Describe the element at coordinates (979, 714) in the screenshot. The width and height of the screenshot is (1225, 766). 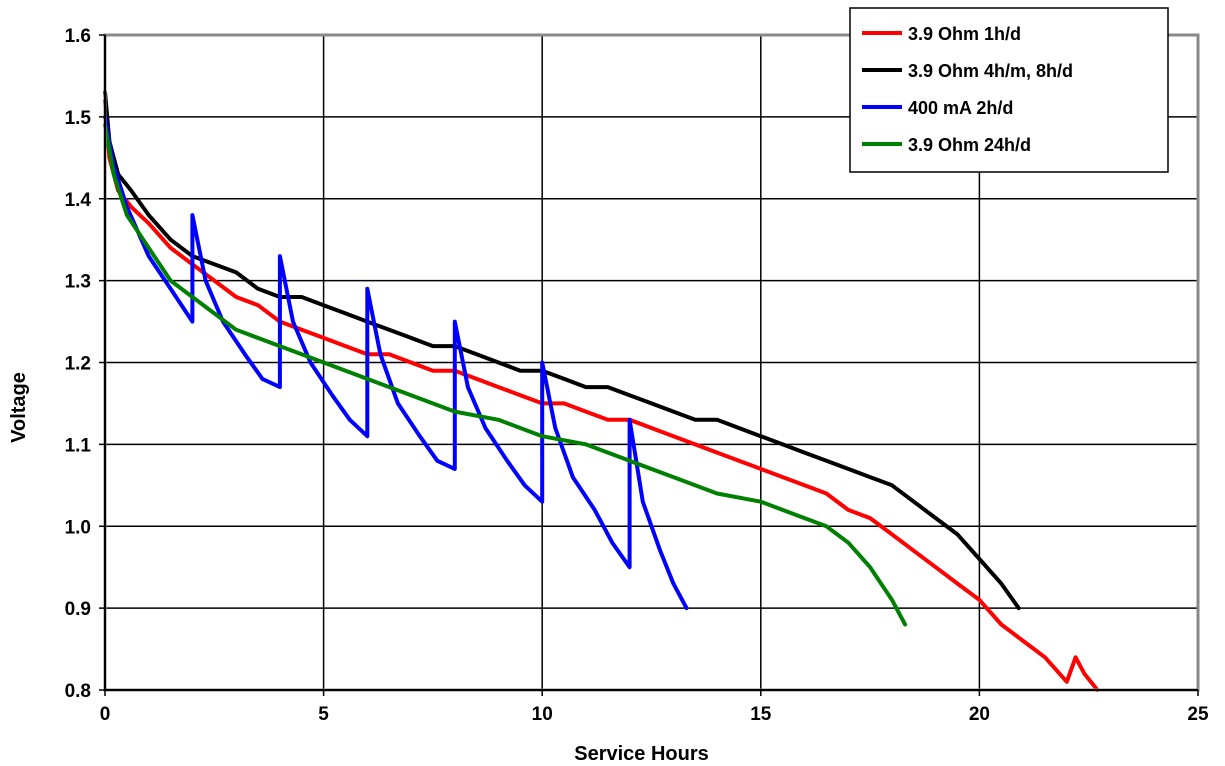
I see `x-tick-label: 20` at that location.